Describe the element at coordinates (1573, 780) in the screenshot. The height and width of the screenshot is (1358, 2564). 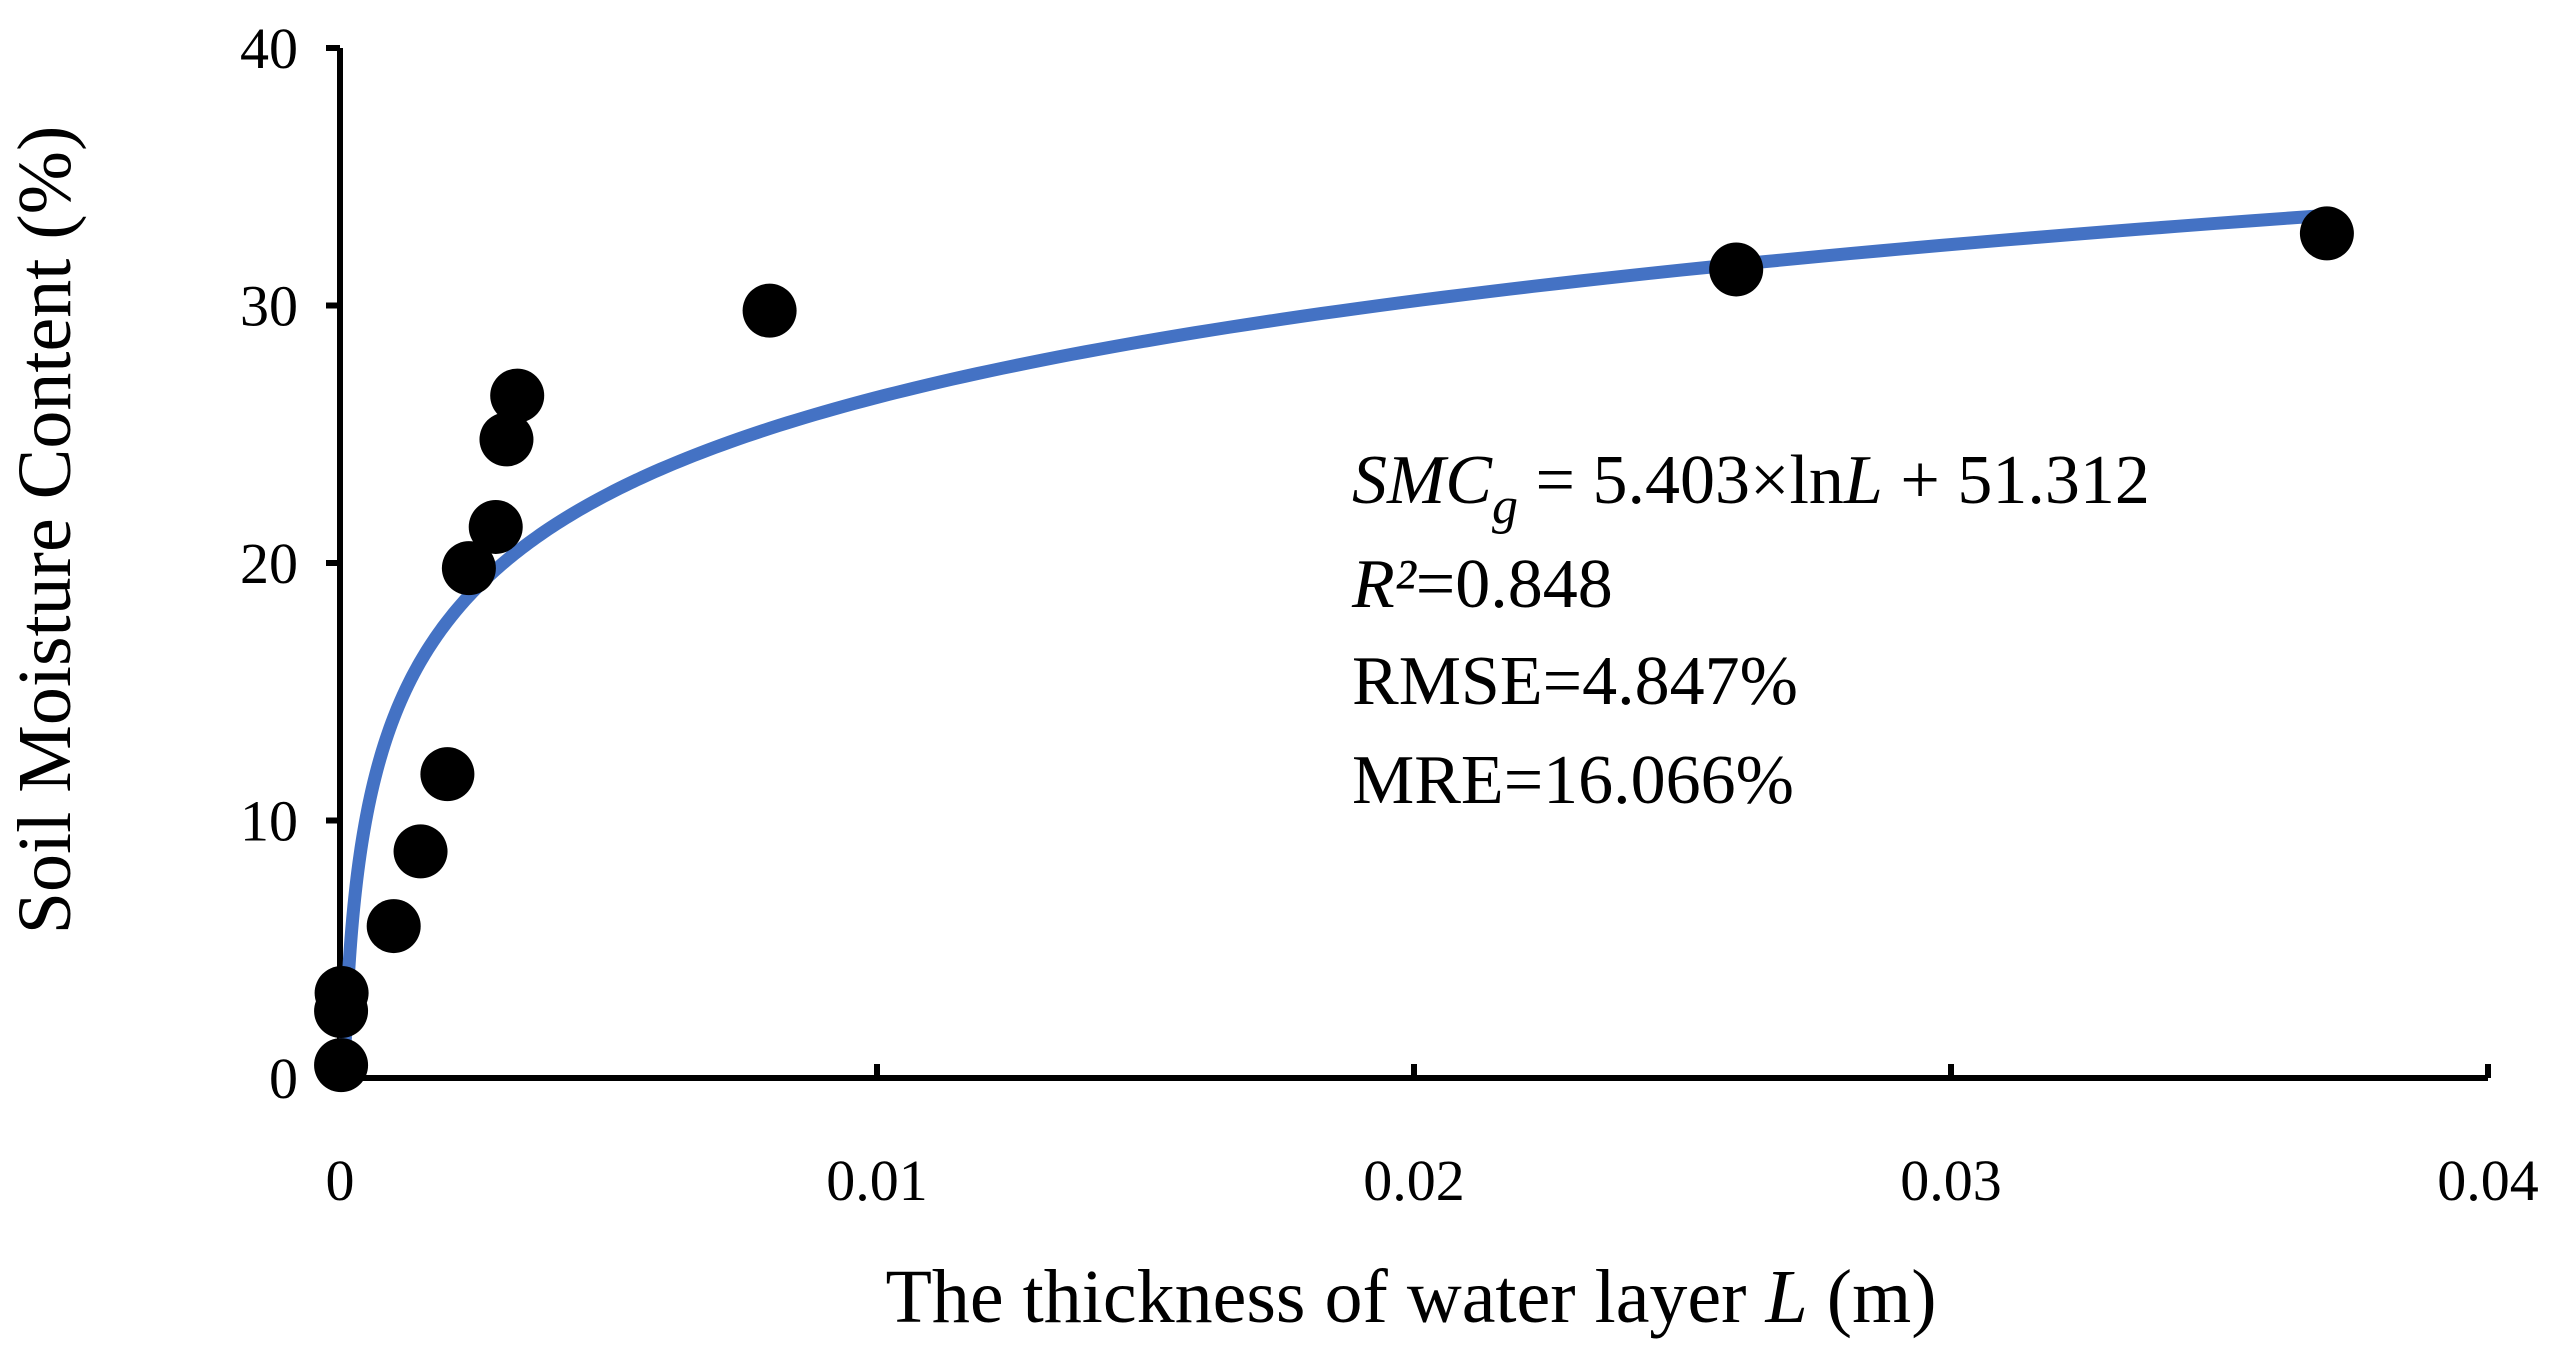
I see `mre-text: MRE=16.066%` at that location.